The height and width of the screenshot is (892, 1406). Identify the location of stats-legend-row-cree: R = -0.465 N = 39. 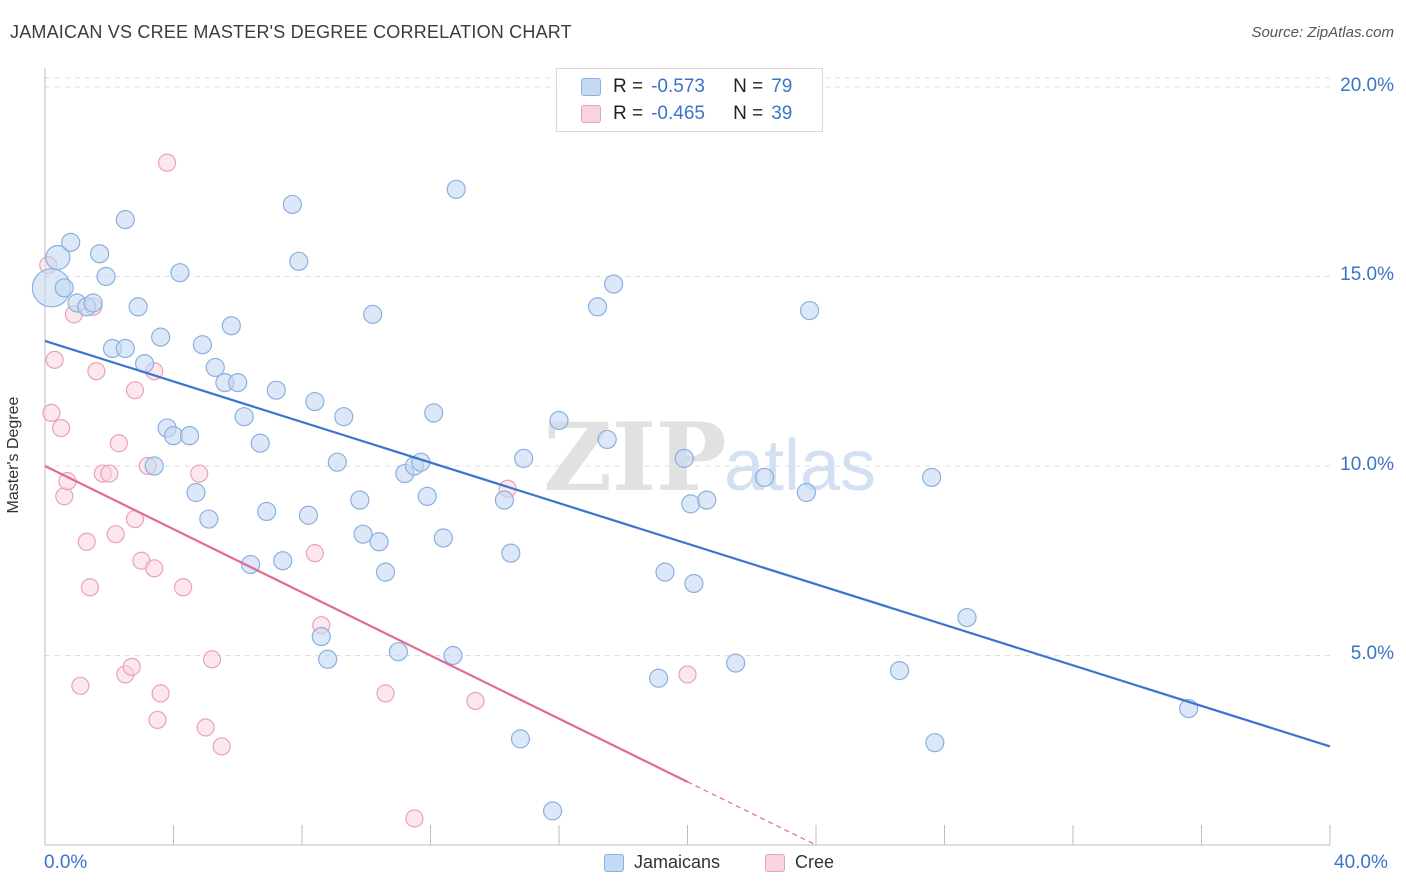
(686, 114).